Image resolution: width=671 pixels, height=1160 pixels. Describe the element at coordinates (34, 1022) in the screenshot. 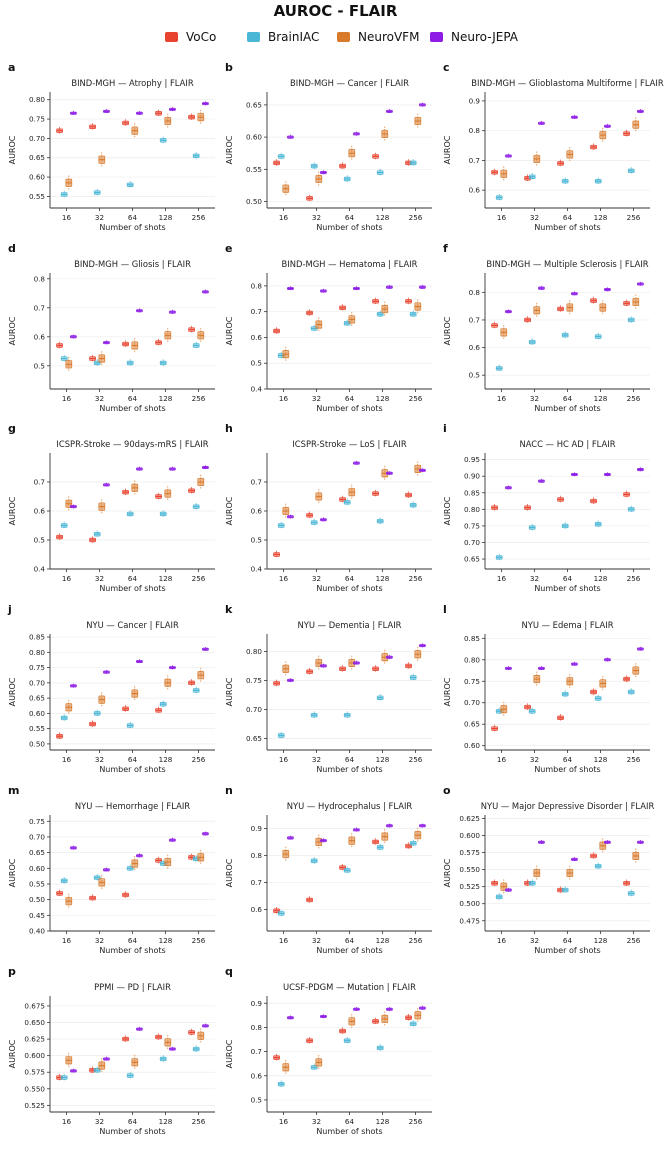

I see `y-tick-label: 0.650` at that location.